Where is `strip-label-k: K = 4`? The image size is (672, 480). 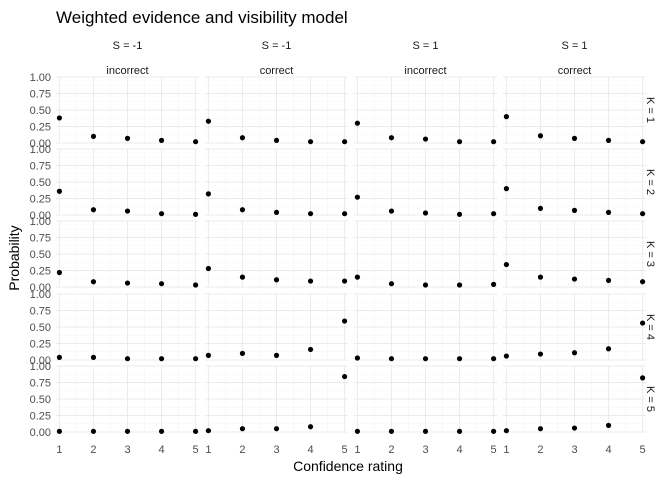
strip-label-k: K = 4 is located at coordinates (650, 327).